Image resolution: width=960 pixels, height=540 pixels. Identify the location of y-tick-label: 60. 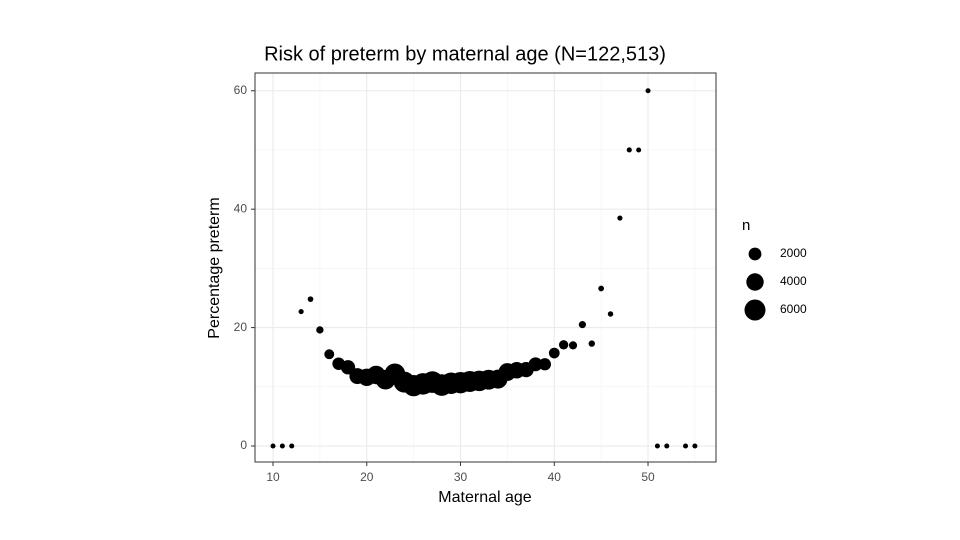
(241, 90).